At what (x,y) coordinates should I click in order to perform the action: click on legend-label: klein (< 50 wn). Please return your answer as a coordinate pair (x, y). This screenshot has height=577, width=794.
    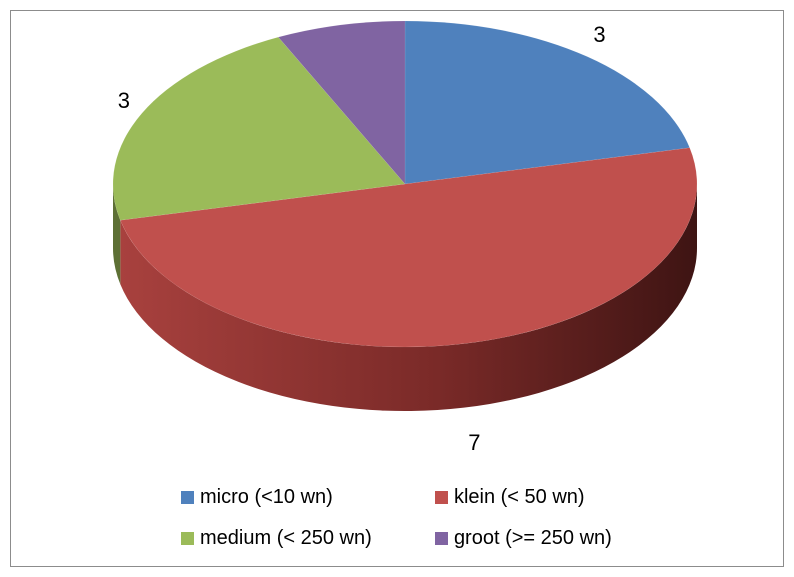
    Looking at the image, I should click on (519, 497).